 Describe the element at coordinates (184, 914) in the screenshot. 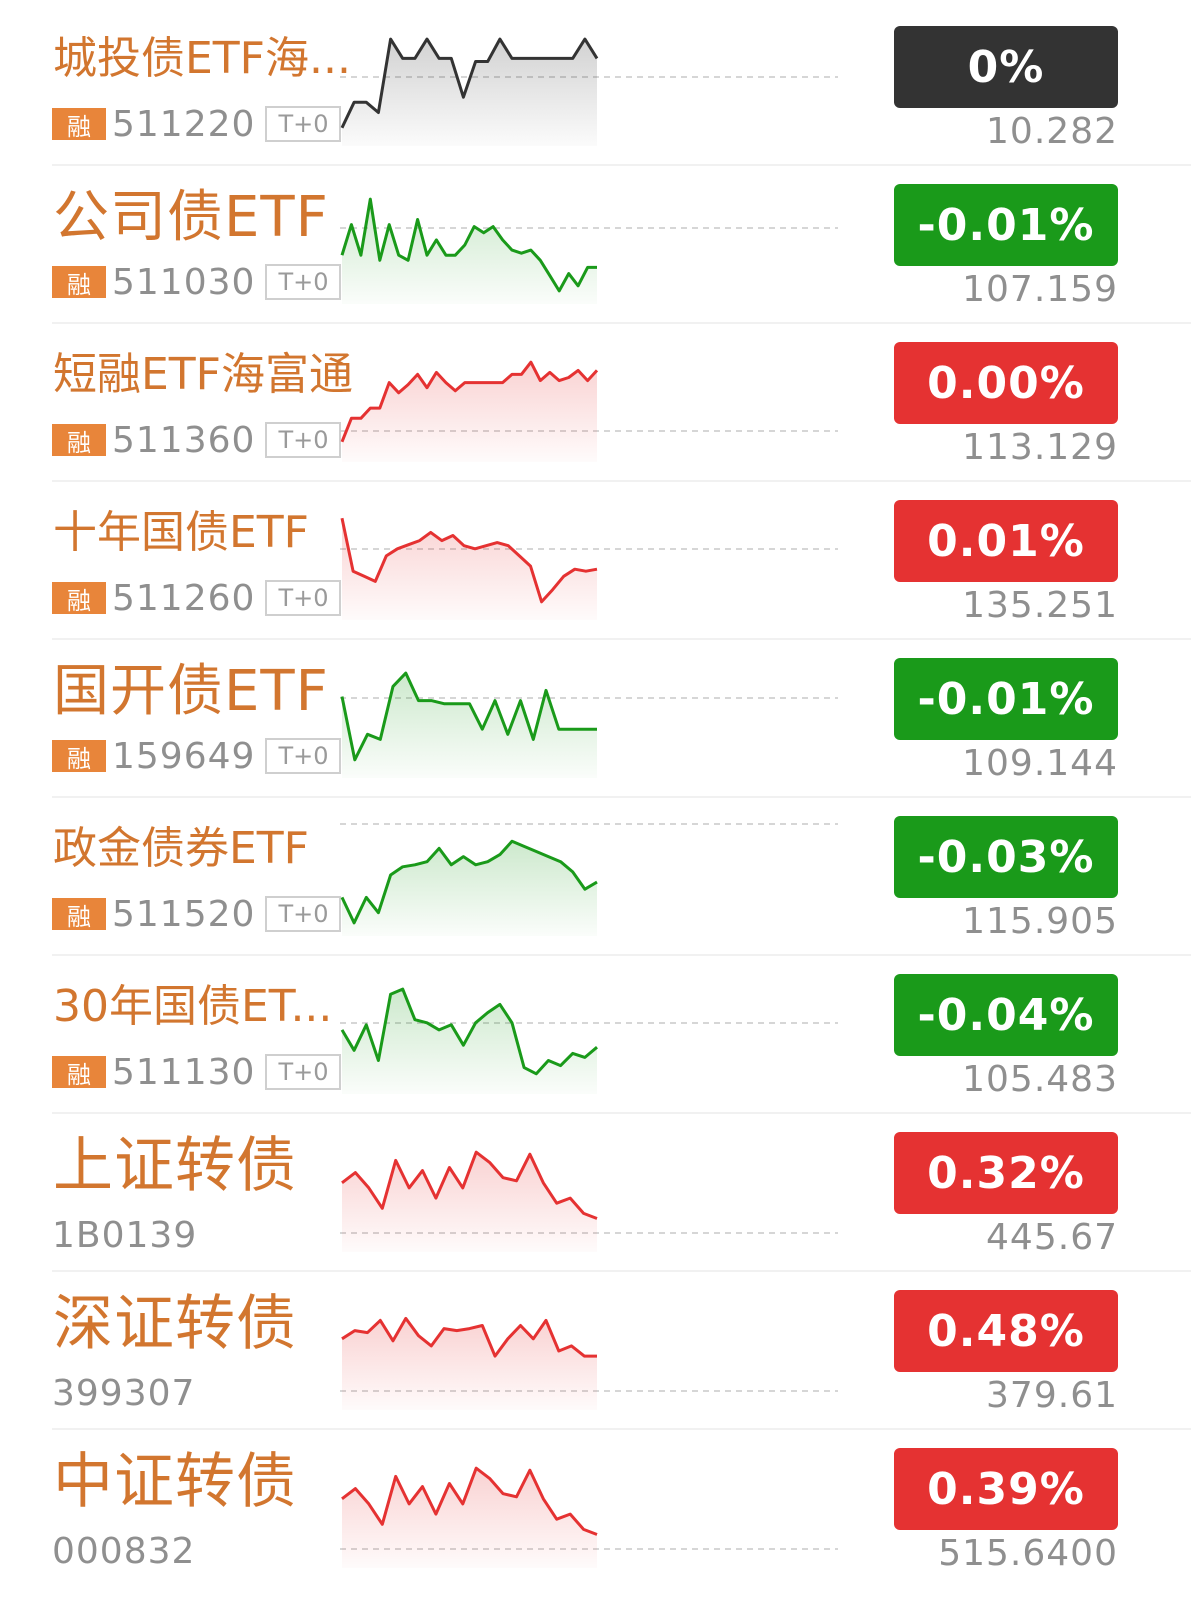

I see `fund-code: 511520` at that location.